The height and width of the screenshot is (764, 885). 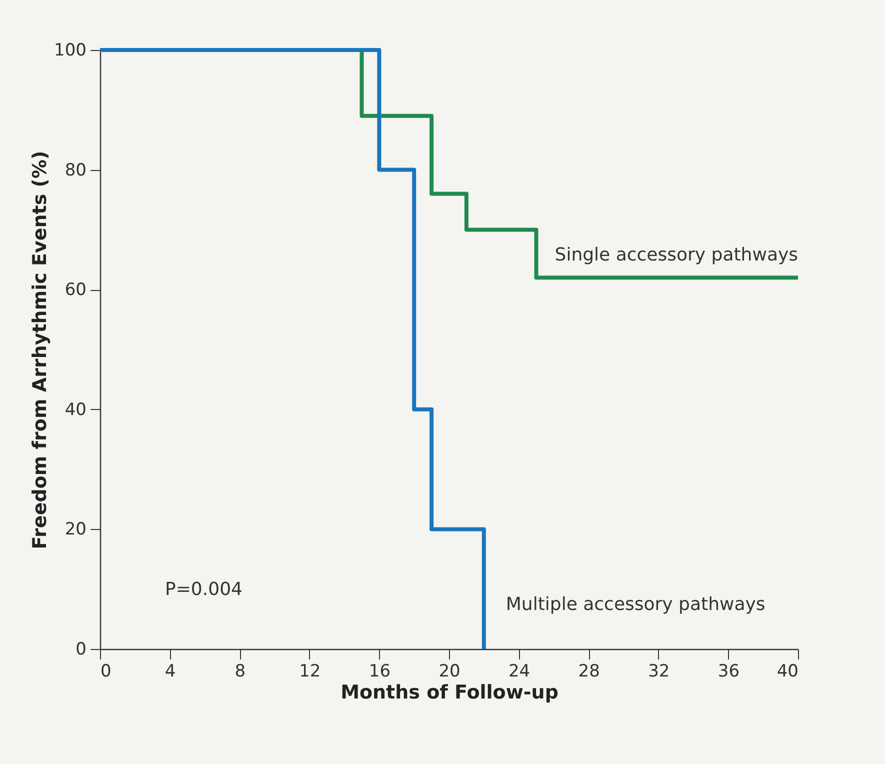 I want to click on y-tick-label: 40, so click(x=75, y=410).